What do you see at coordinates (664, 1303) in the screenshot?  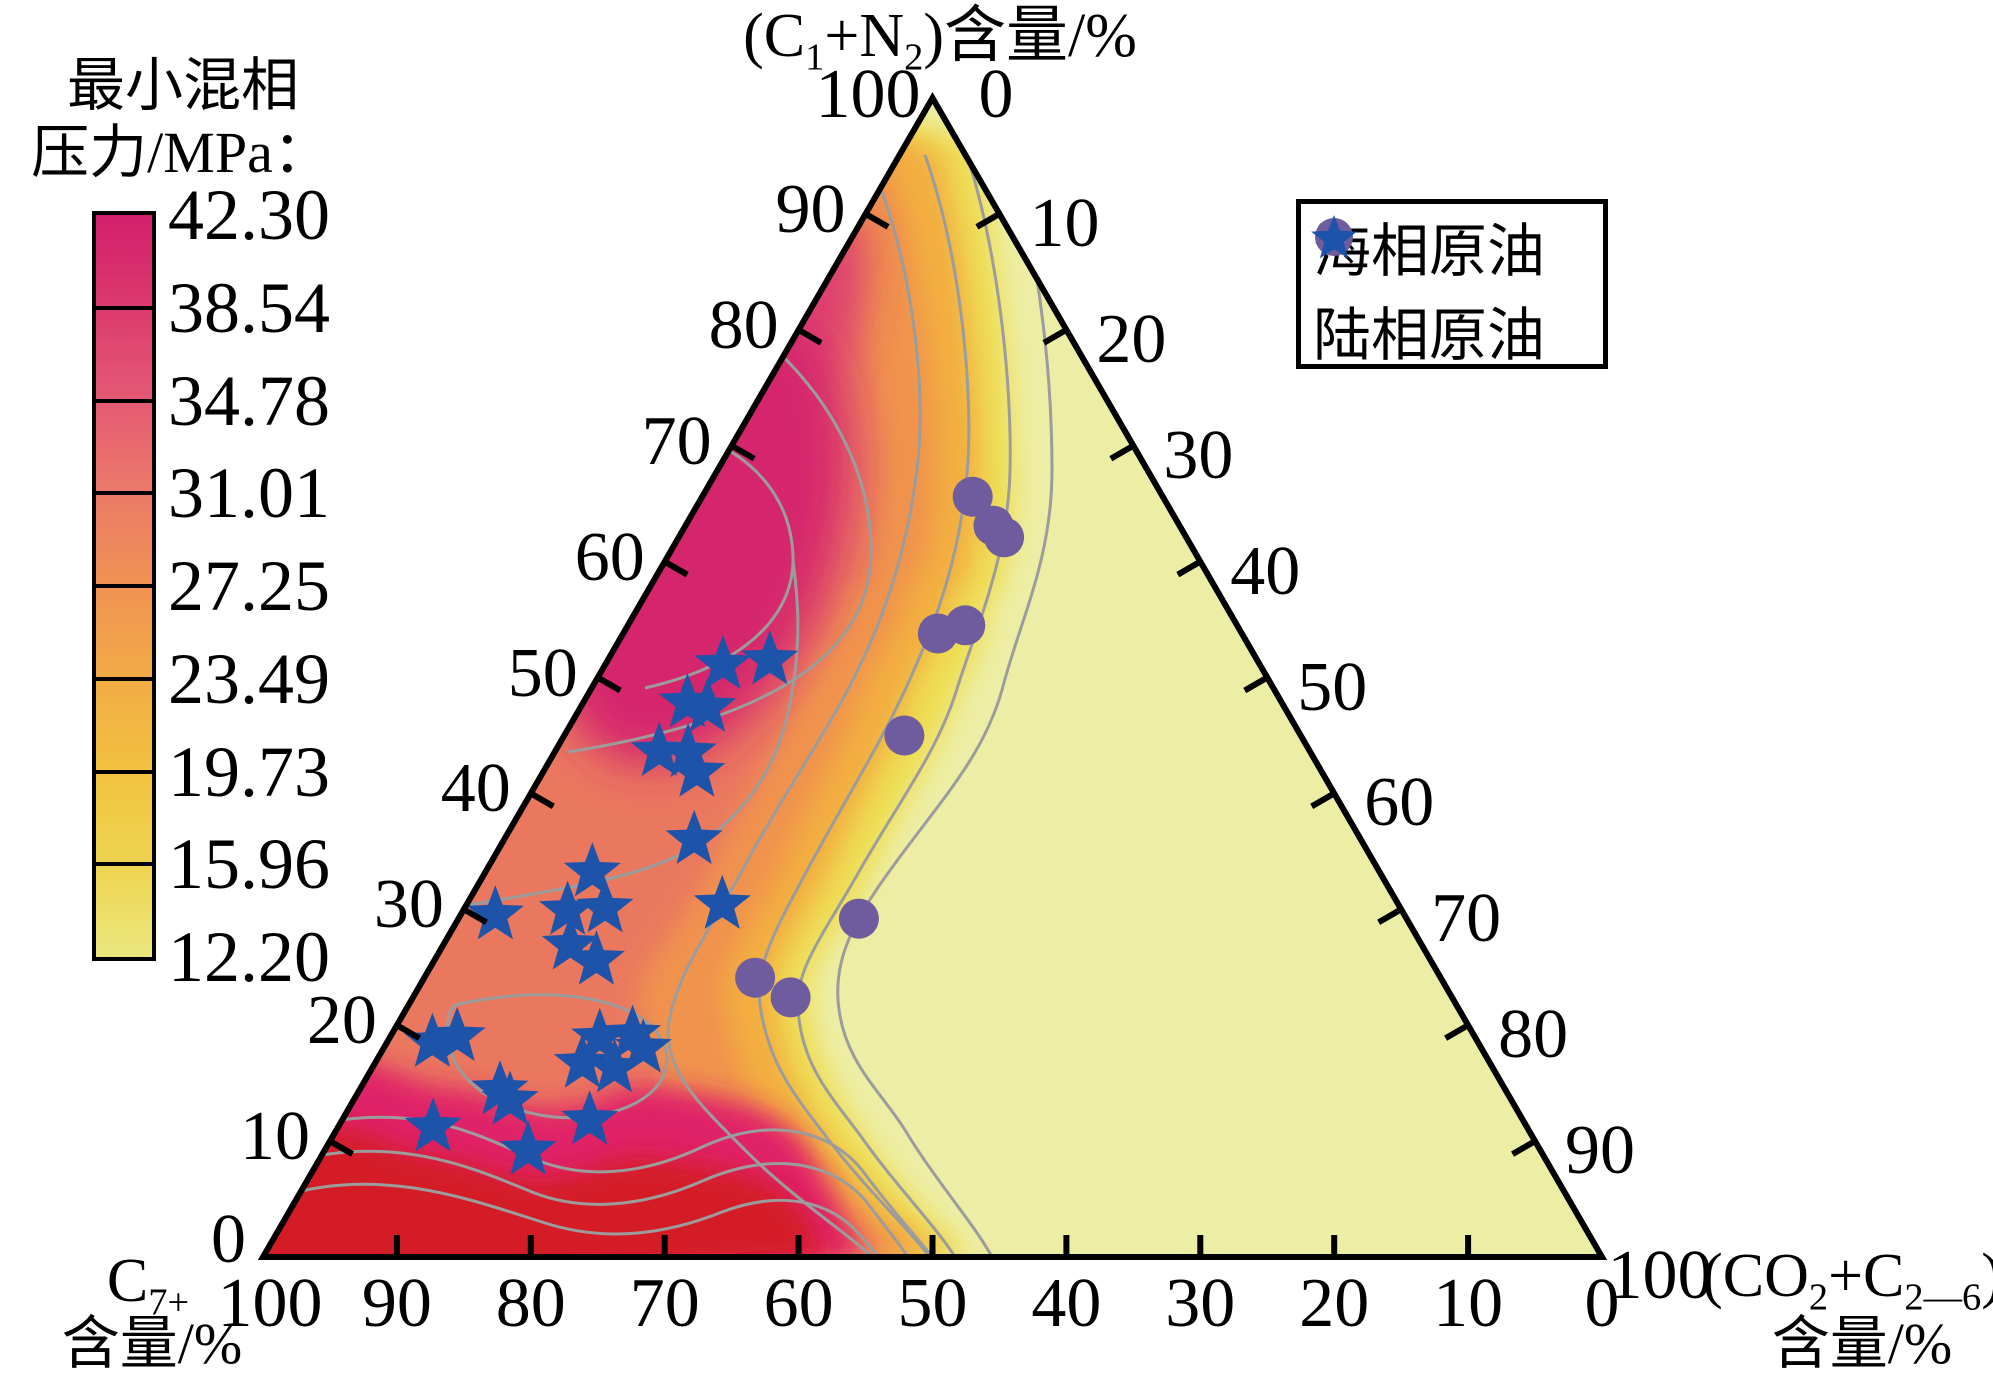 I see `bottom-axis-tick-label: 70` at bounding box center [664, 1303].